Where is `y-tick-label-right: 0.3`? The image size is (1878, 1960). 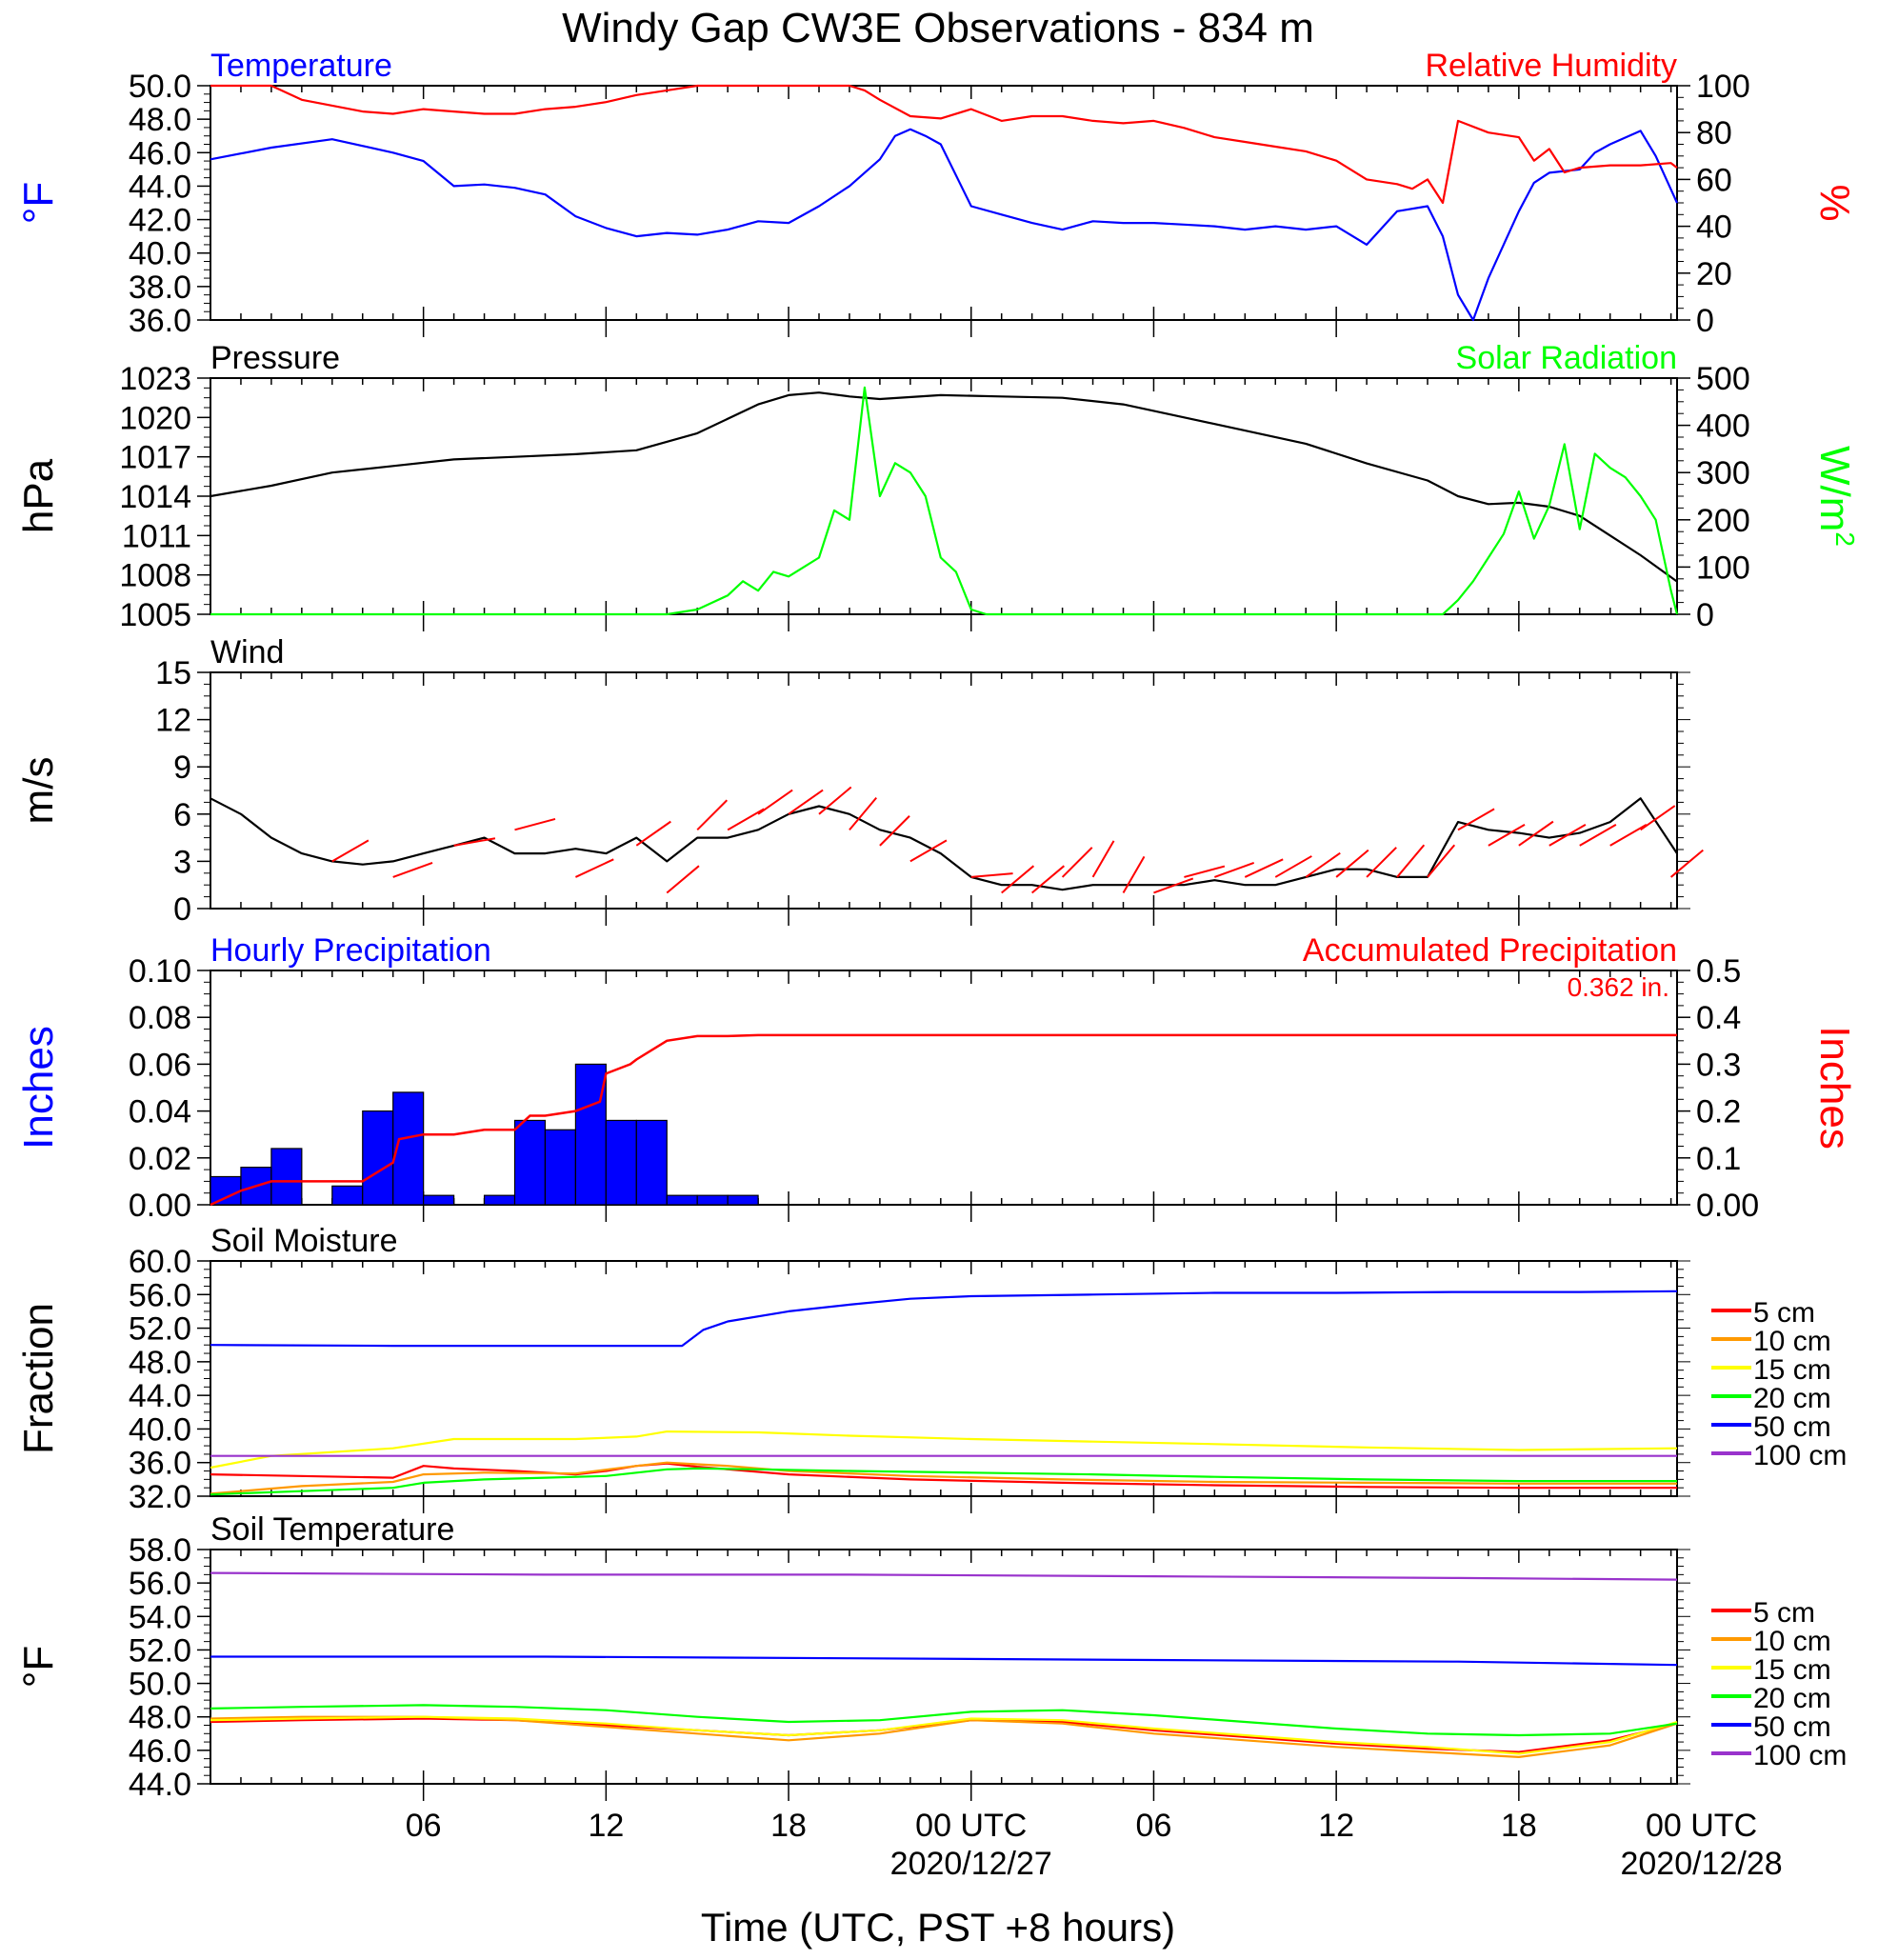
y-tick-label-right: 0.3 is located at coordinates (1718, 1065).